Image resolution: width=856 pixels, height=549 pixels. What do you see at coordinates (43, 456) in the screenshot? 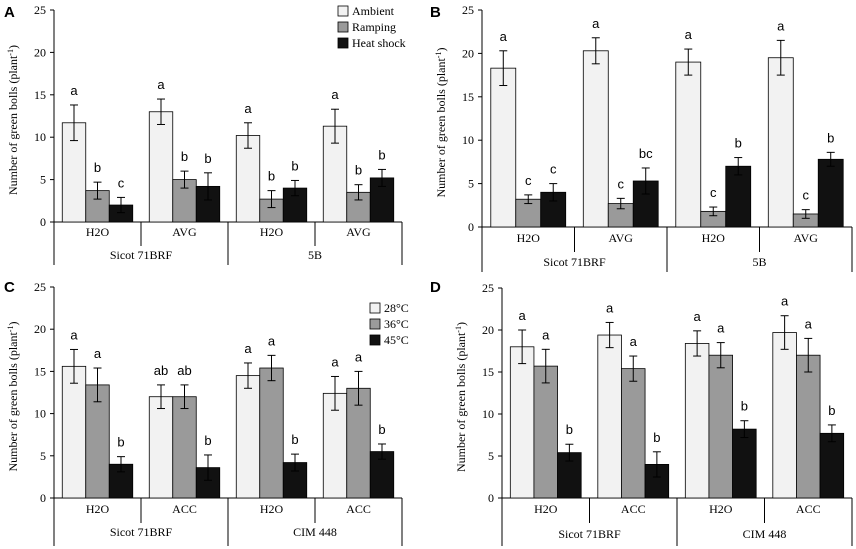
I see `panel-c-ytick-label: 5` at bounding box center [43, 456].